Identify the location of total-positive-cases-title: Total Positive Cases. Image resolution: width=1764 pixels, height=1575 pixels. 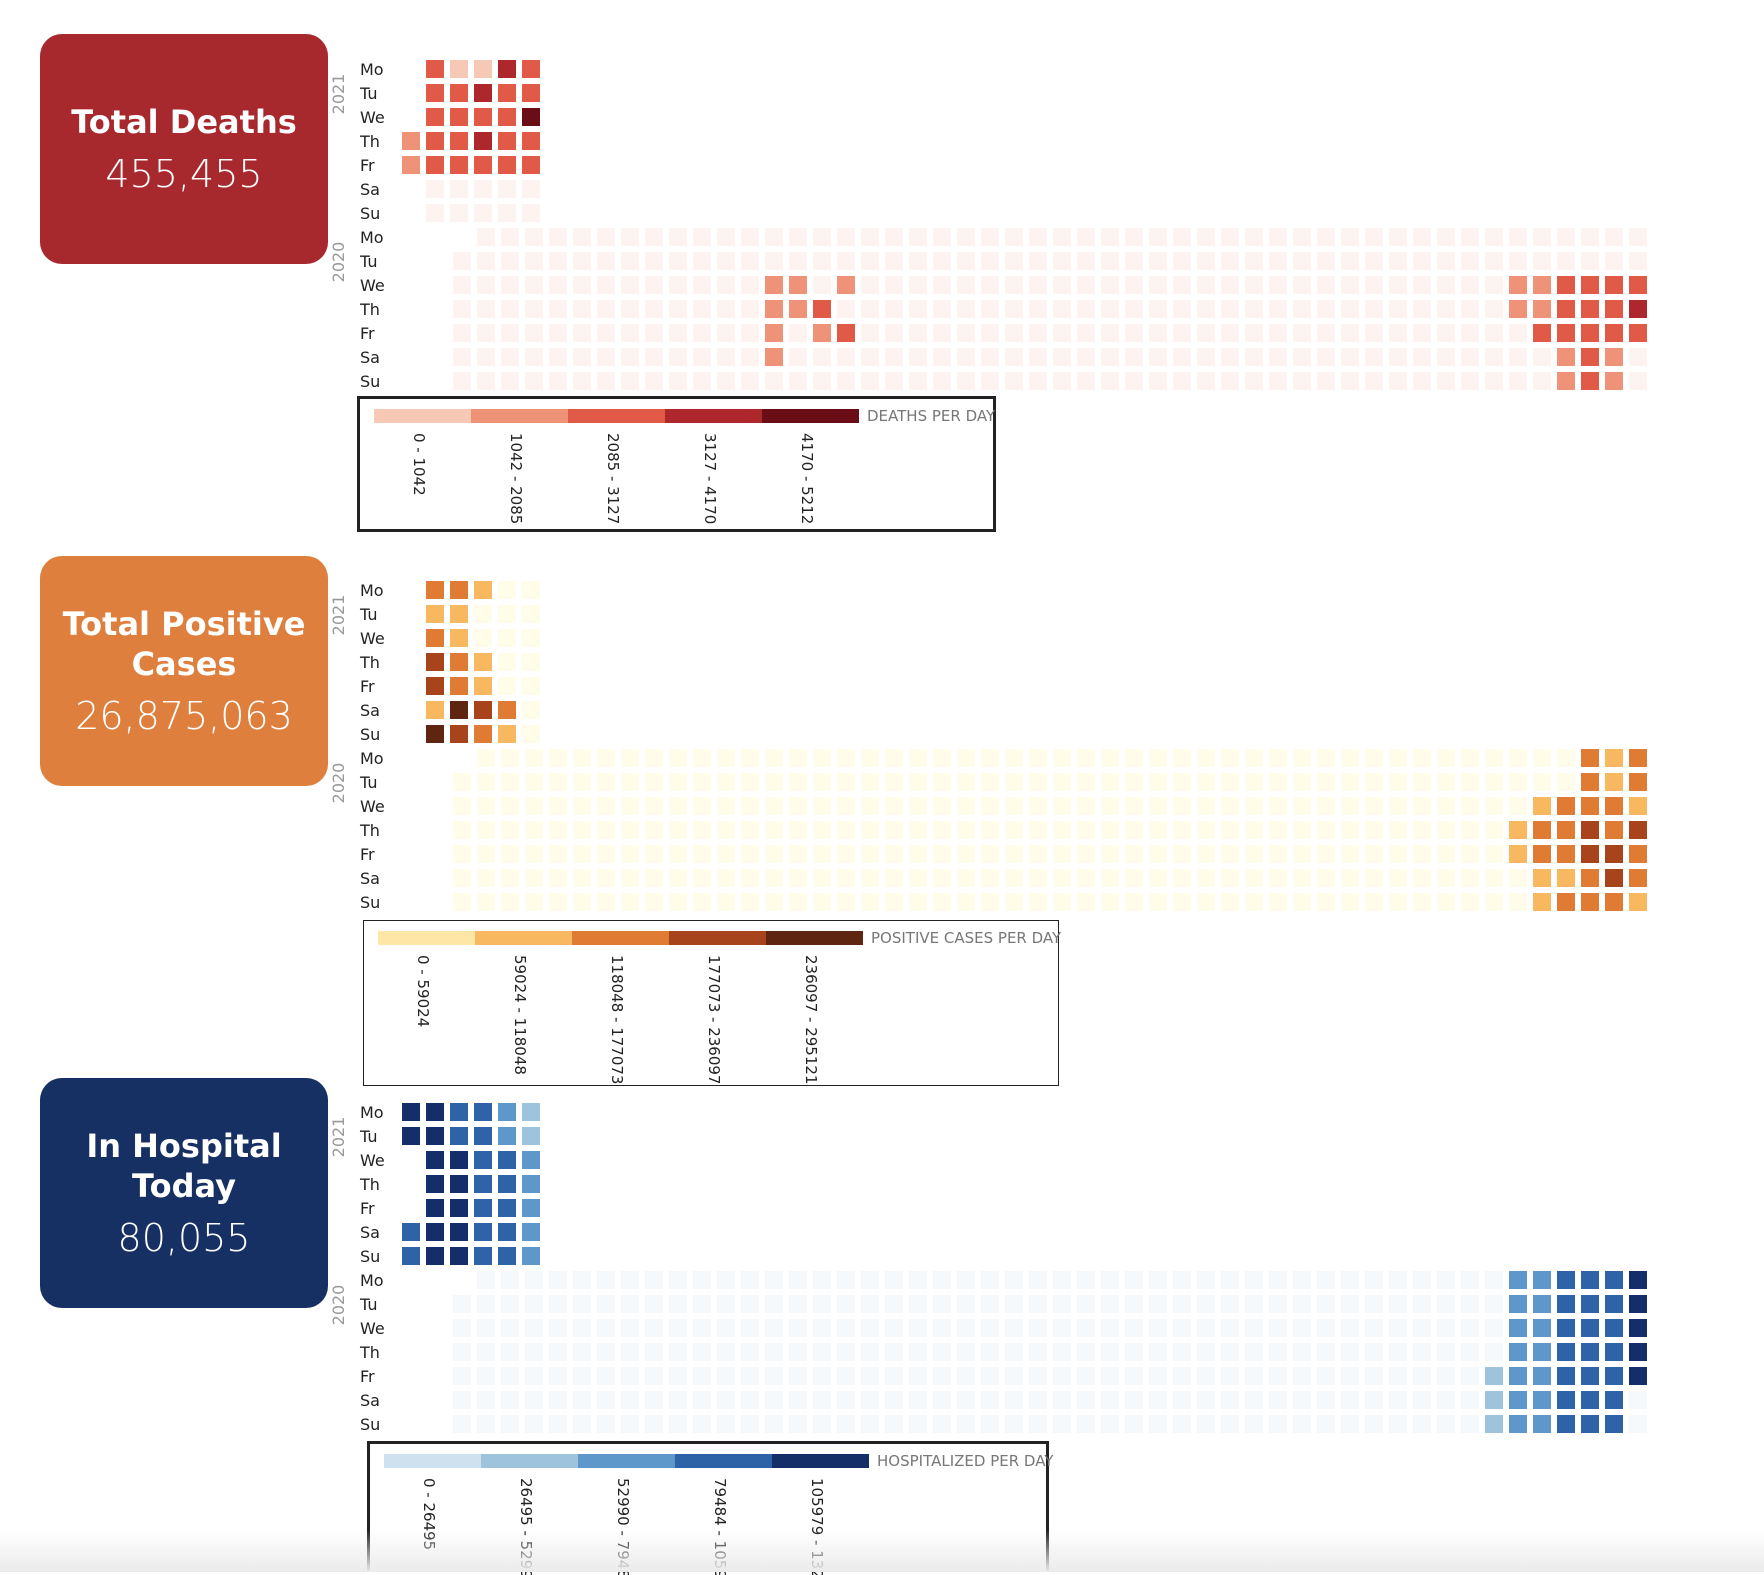
(184, 644).